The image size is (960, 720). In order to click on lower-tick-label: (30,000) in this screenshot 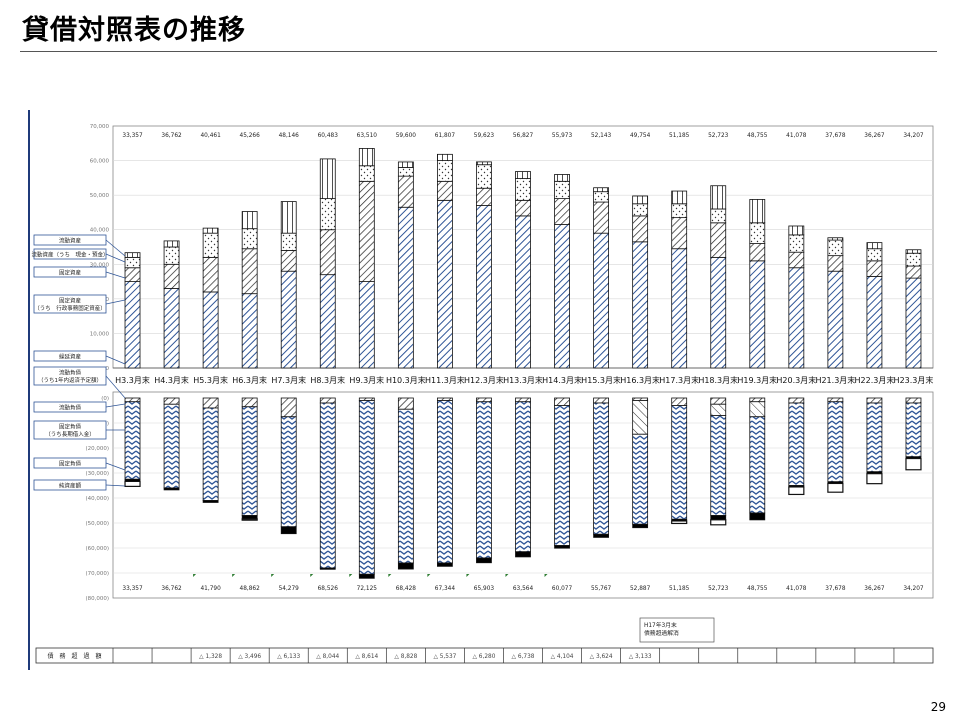, I will do `click(97, 474)`.